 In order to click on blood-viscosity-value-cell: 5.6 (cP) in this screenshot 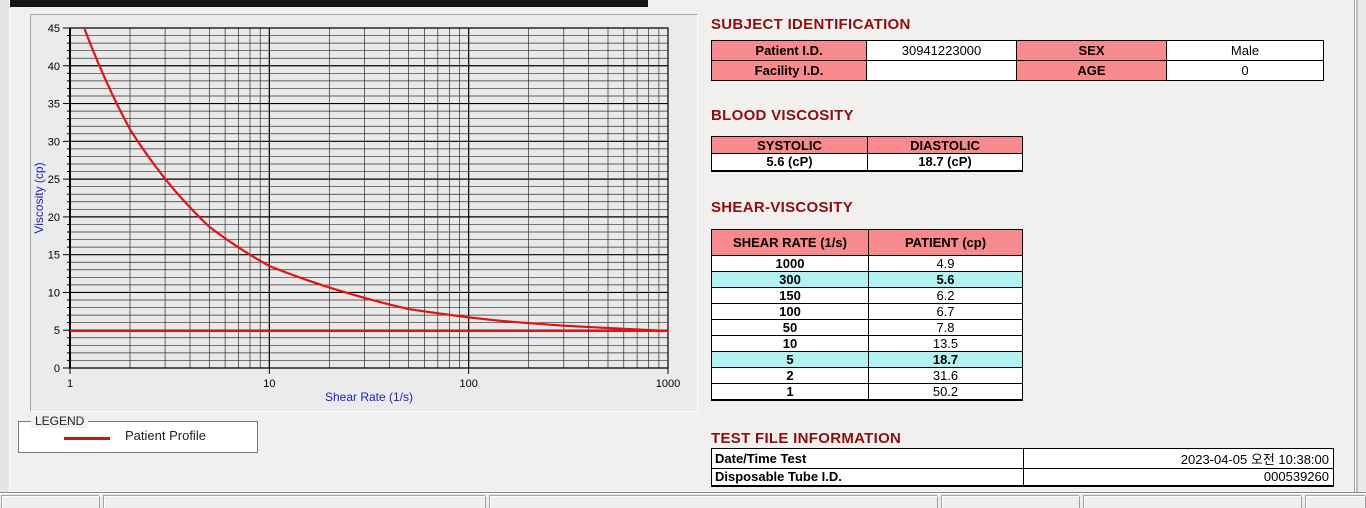, I will do `click(789, 162)`.